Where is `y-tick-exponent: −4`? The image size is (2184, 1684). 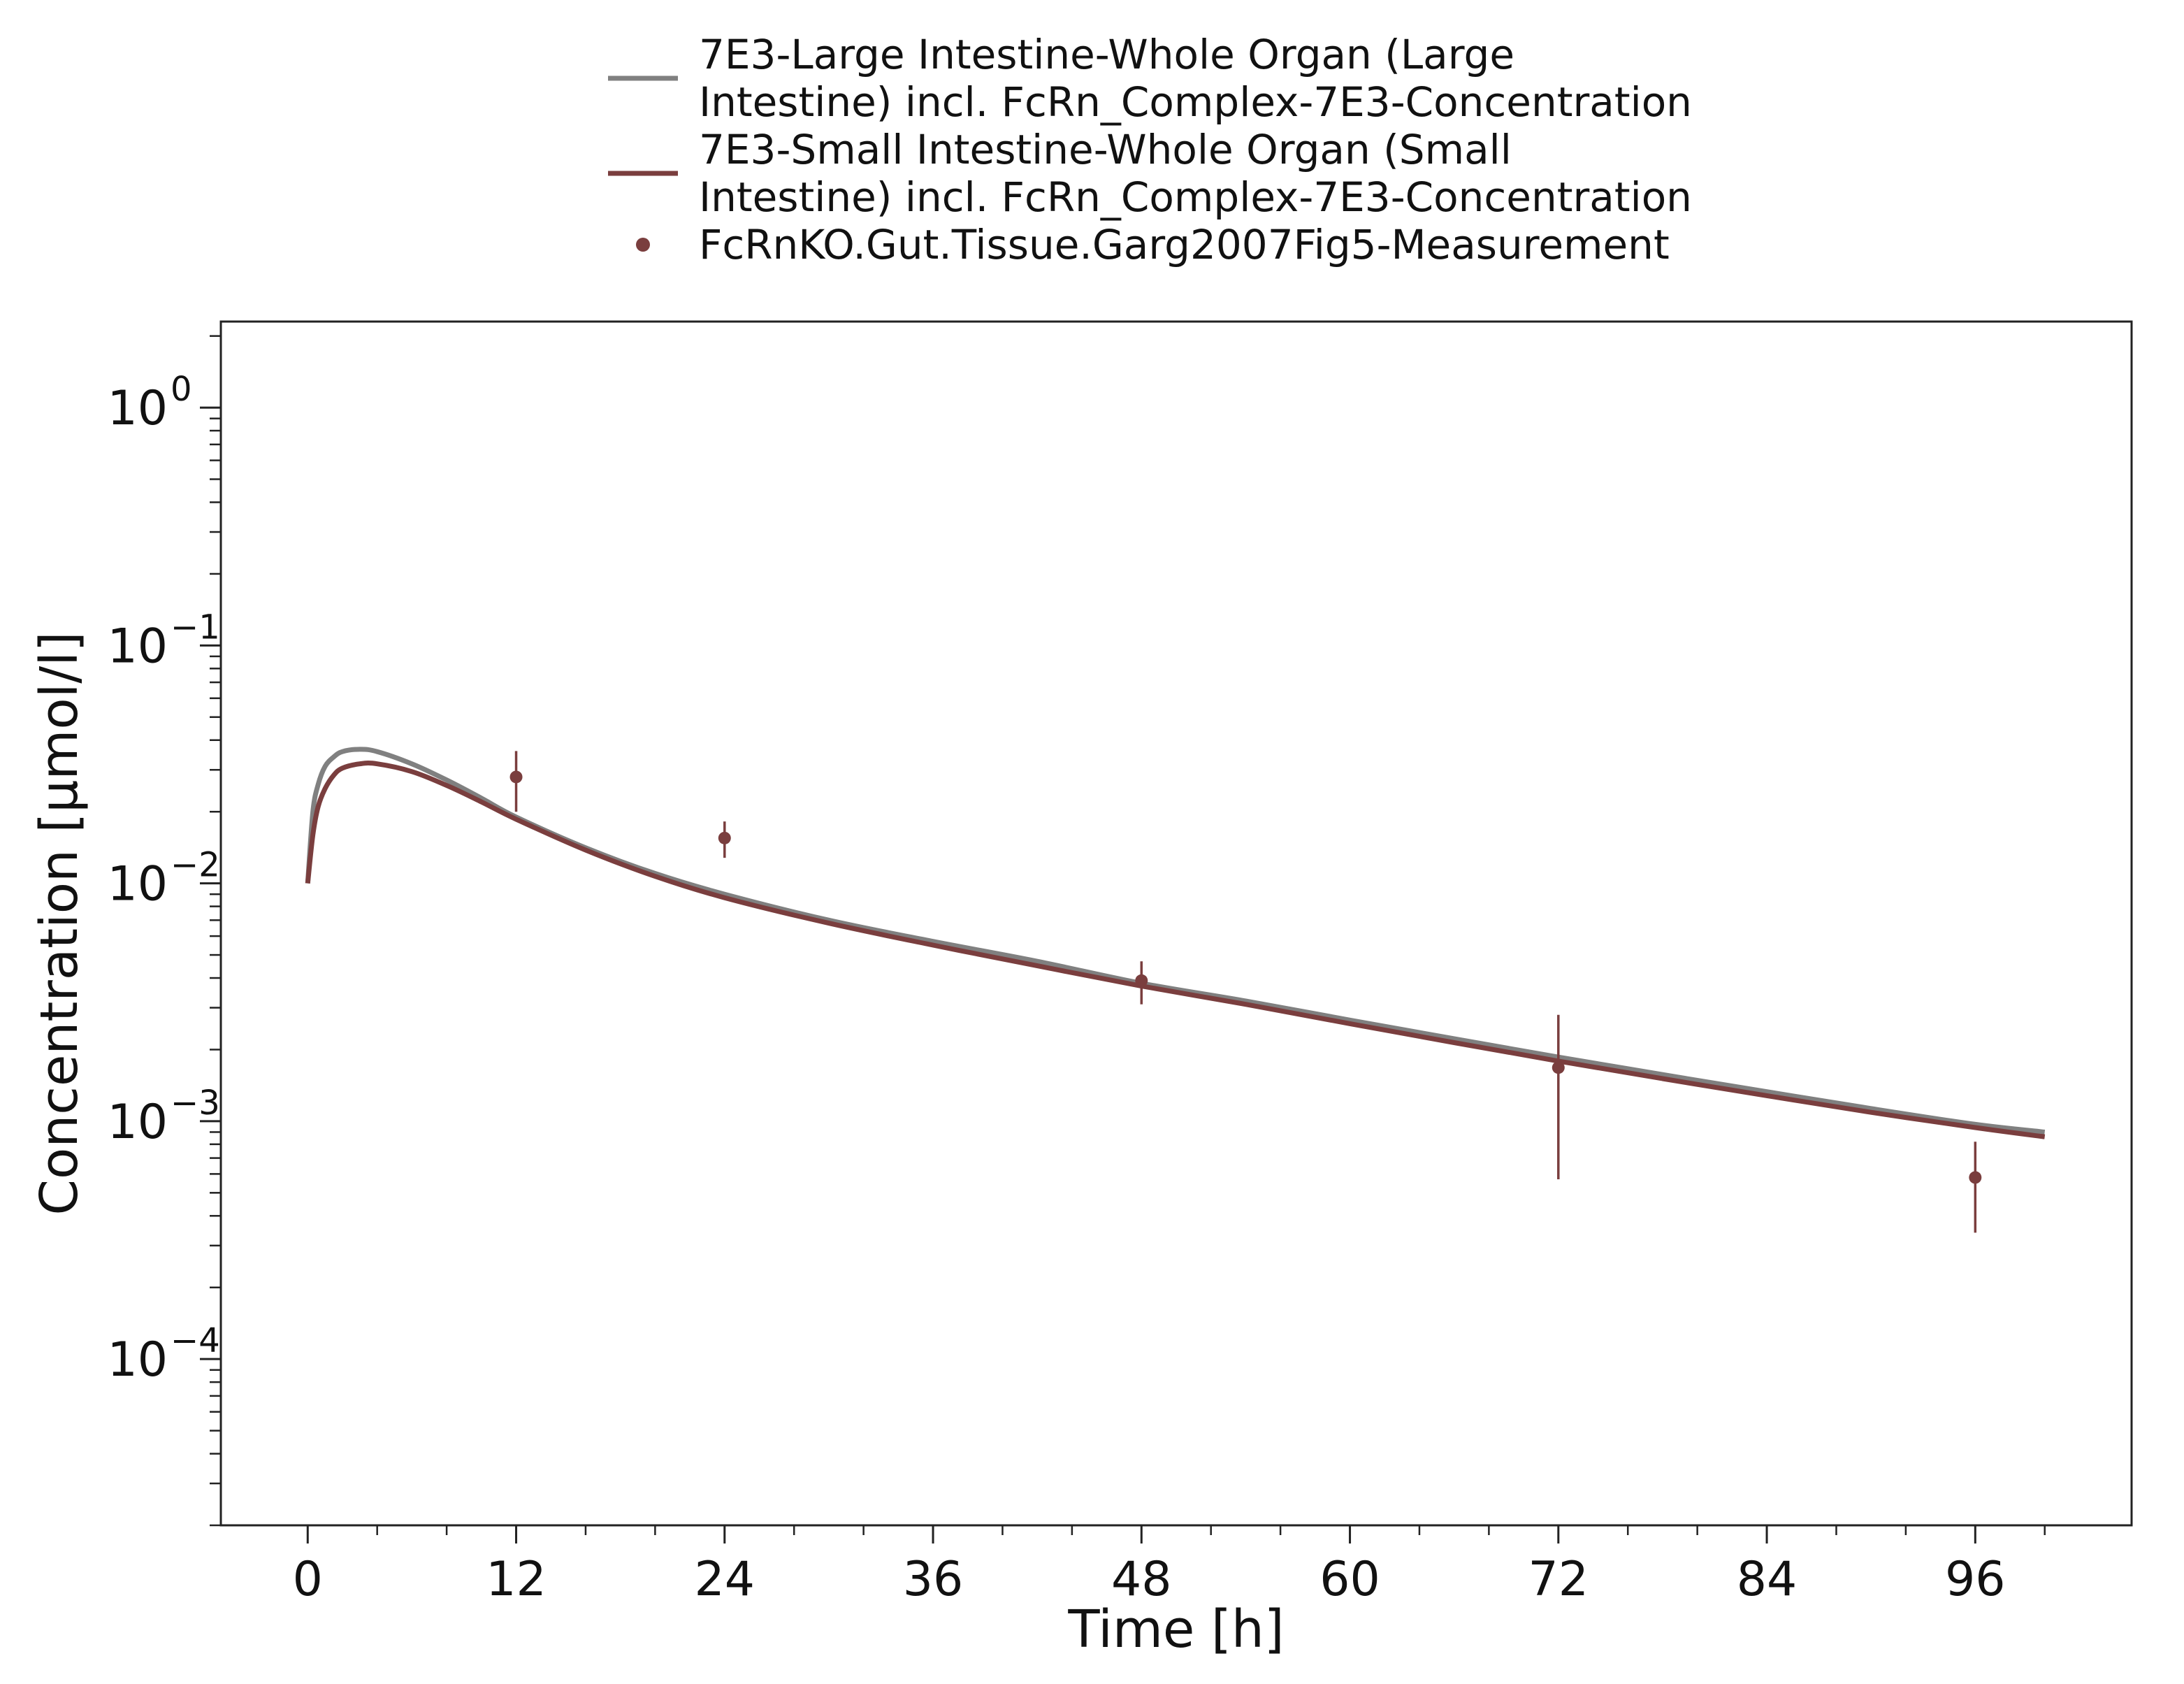
y-tick-exponent: −4 is located at coordinates (195, 1340).